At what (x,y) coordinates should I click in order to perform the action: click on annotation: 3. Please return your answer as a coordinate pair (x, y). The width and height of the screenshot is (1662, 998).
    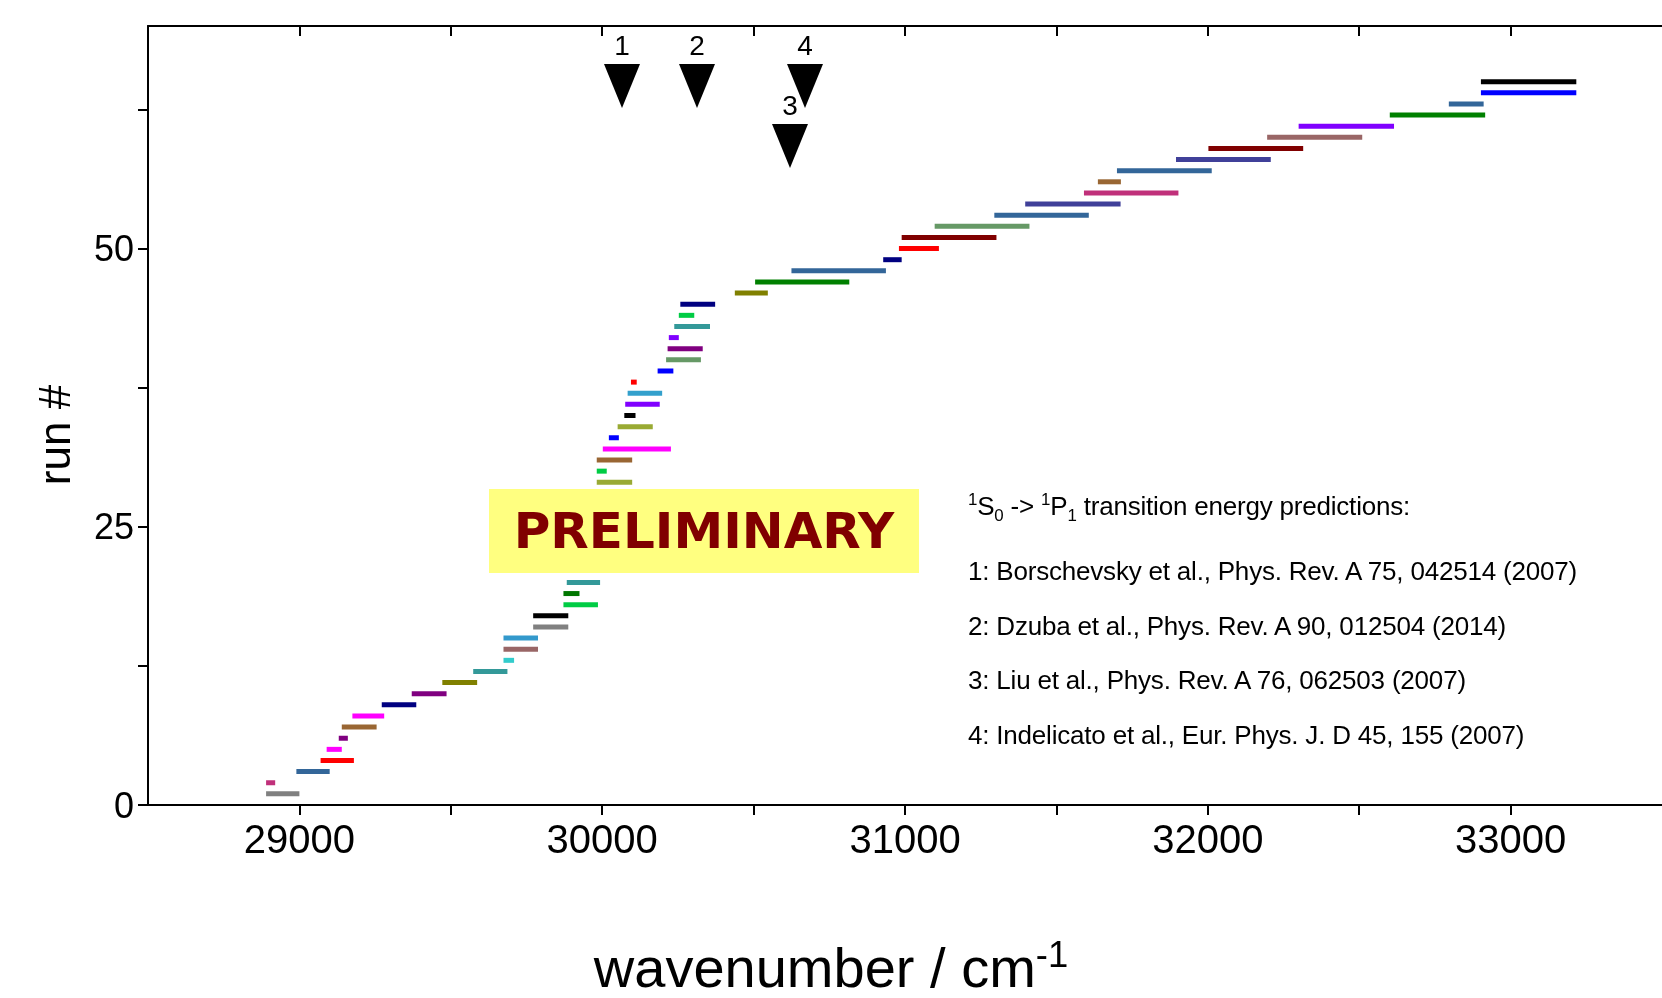
    Looking at the image, I should click on (790, 106).